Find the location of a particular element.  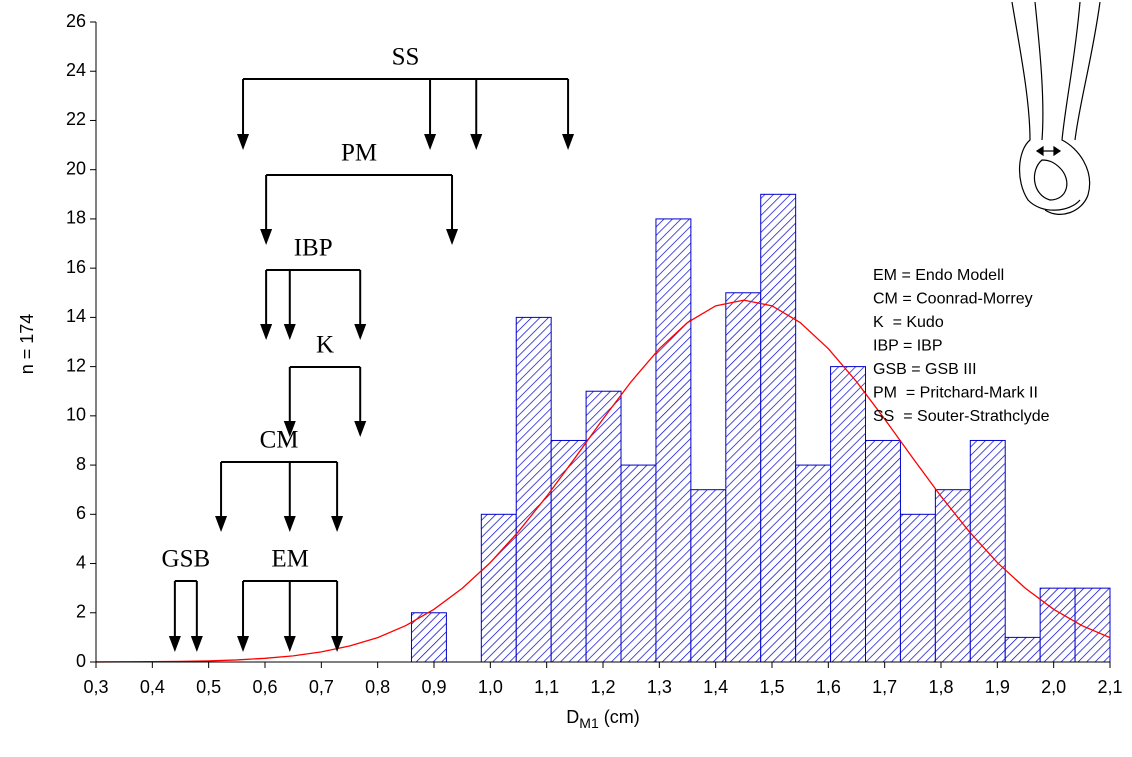

x-tick-label: 1,1 is located at coordinates (546, 687).